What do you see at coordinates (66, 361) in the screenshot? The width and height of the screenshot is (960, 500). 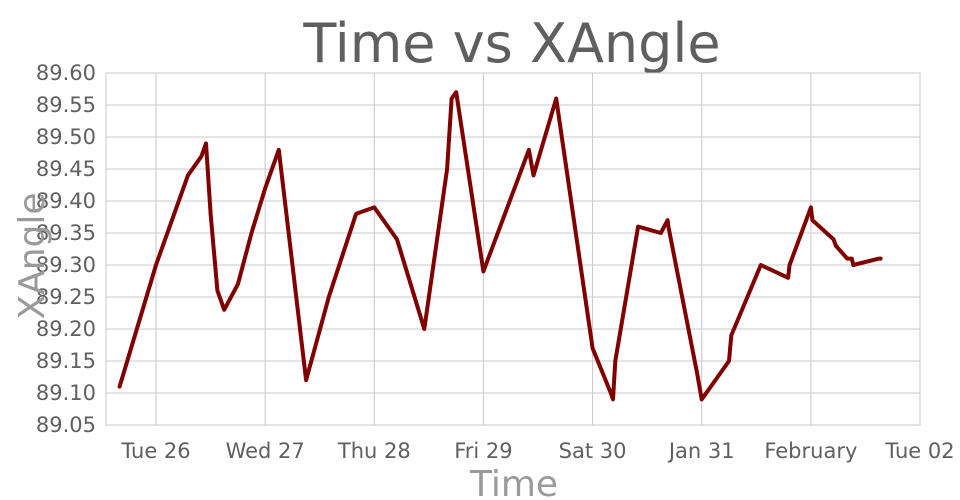 I see `y-tick-label: 89.15` at bounding box center [66, 361].